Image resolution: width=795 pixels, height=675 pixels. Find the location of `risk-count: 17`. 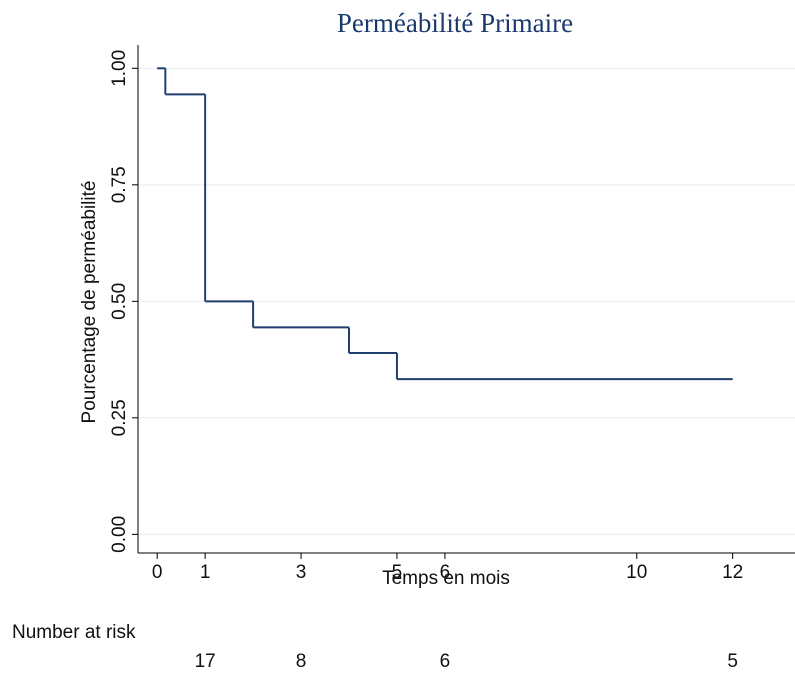

risk-count: 17 is located at coordinates (205, 661).